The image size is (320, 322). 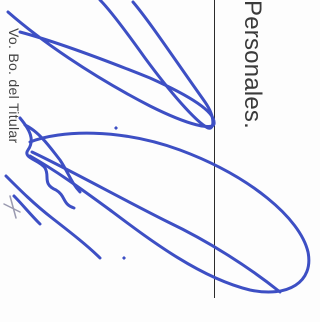 I want to click on column-divider-line, so click(x=214, y=149).